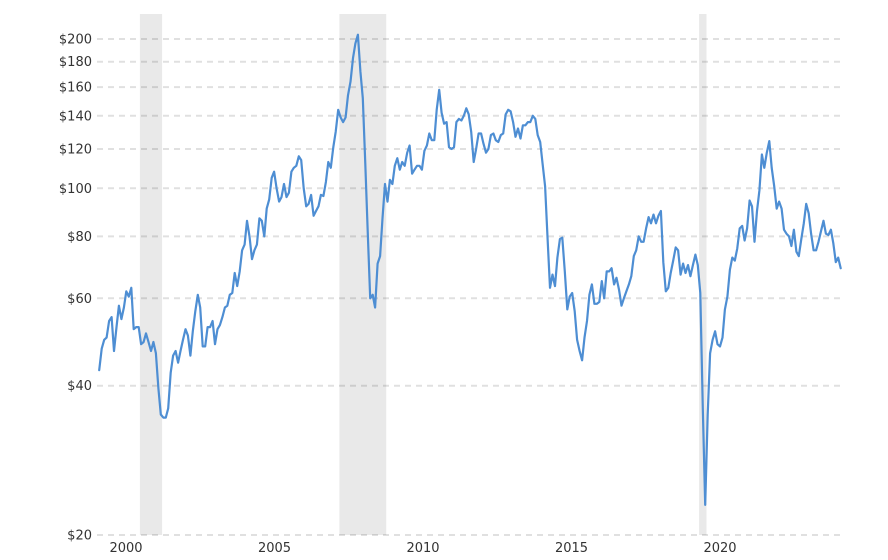 The width and height of the screenshot is (888, 560). I want to click on y-axis-tick-label: $80, so click(79, 237).